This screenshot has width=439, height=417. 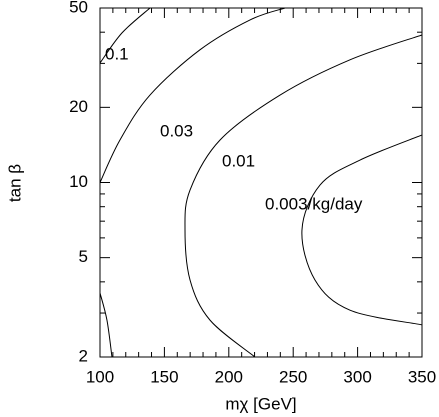 What do you see at coordinates (357, 376) in the screenshot?
I see `x-tick-label: 300` at bounding box center [357, 376].